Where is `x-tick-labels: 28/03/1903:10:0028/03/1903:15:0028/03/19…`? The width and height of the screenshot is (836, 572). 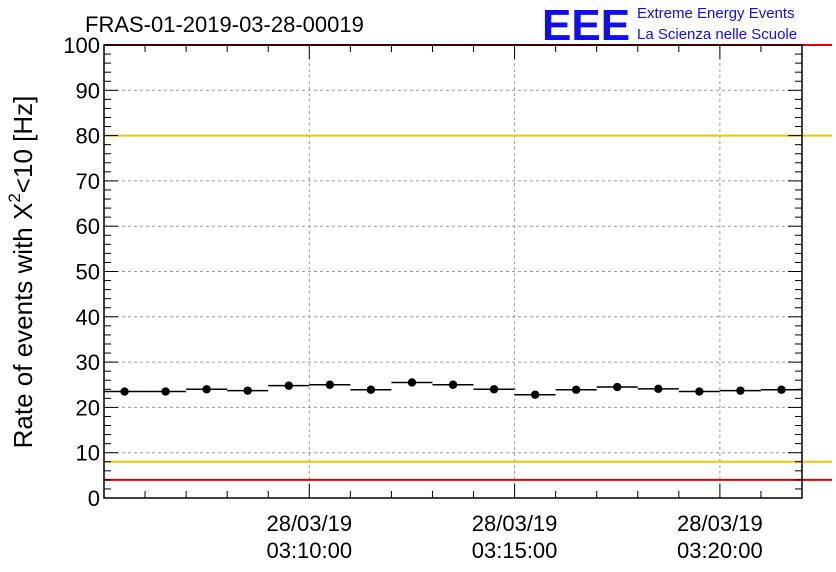
x-tick-labels: 28/03/1903:10:0028/03/1903:15:0028/03/19… is located at coordinates (514, 537).